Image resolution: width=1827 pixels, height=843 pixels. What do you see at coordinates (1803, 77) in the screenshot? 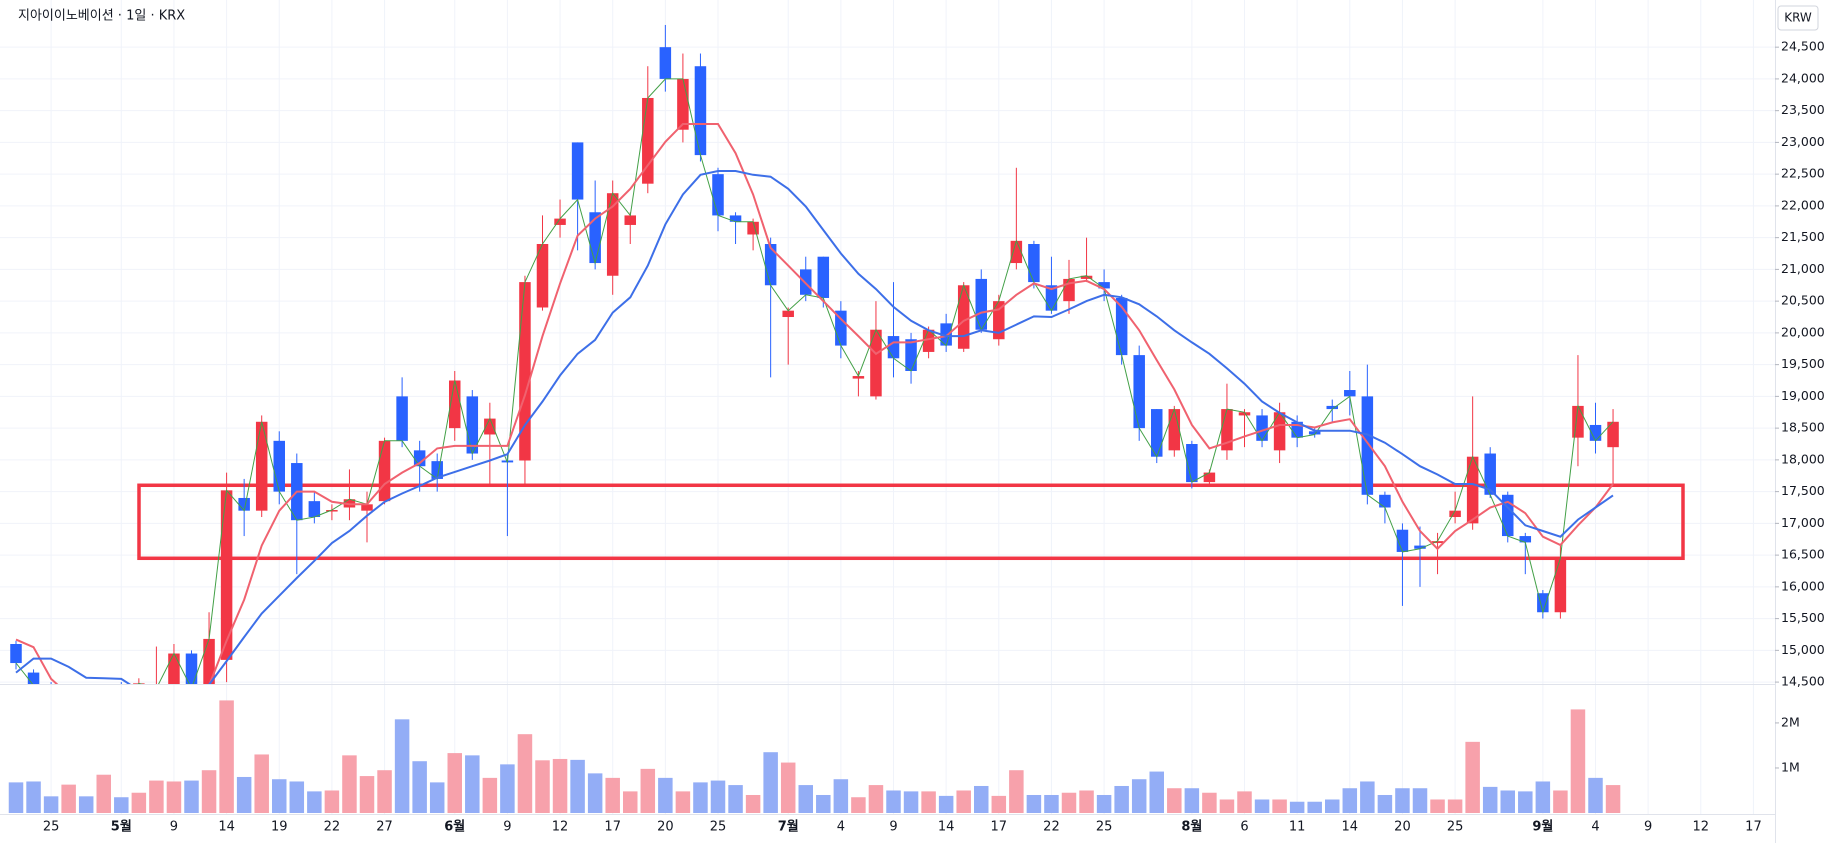
I see `y-tick-label: 24,000` at bounding box center [1803, 77].